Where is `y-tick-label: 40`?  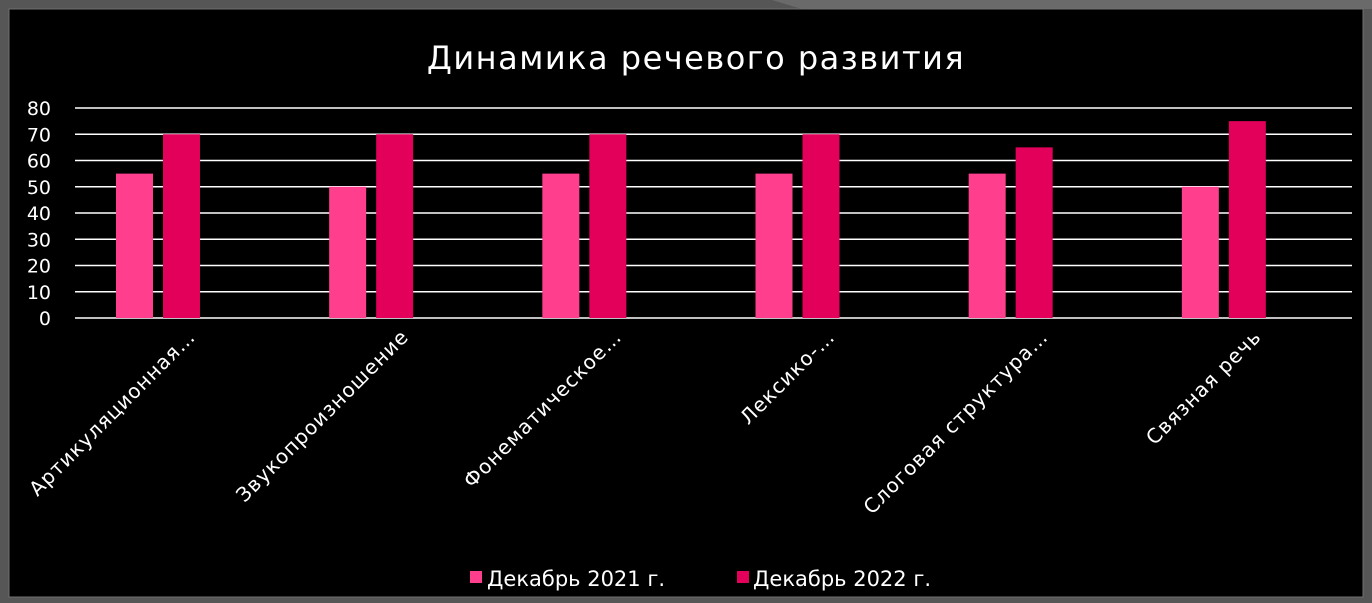 y-tick-label: 40 is located at coordinates (39, 214).